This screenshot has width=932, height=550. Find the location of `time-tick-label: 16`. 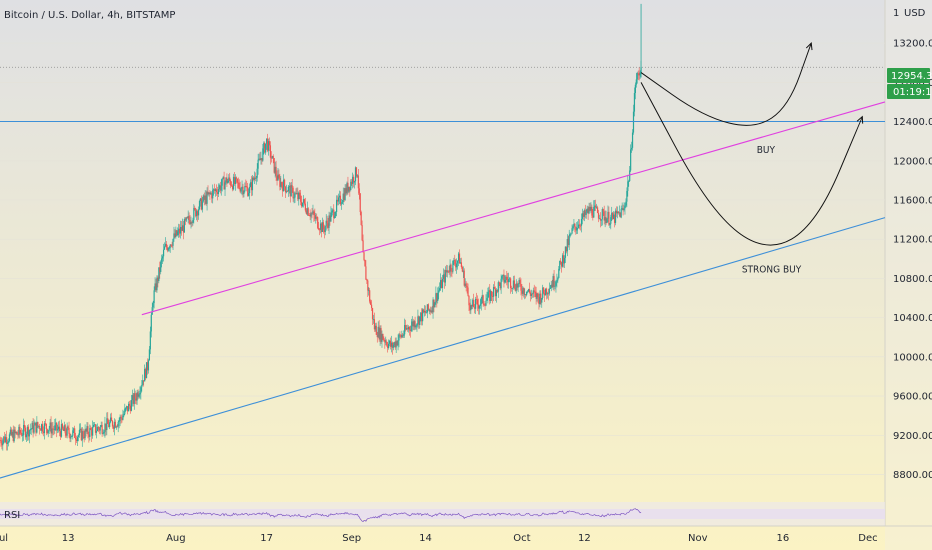

time-tick-label: 16 is located at coordinates (783, 538).